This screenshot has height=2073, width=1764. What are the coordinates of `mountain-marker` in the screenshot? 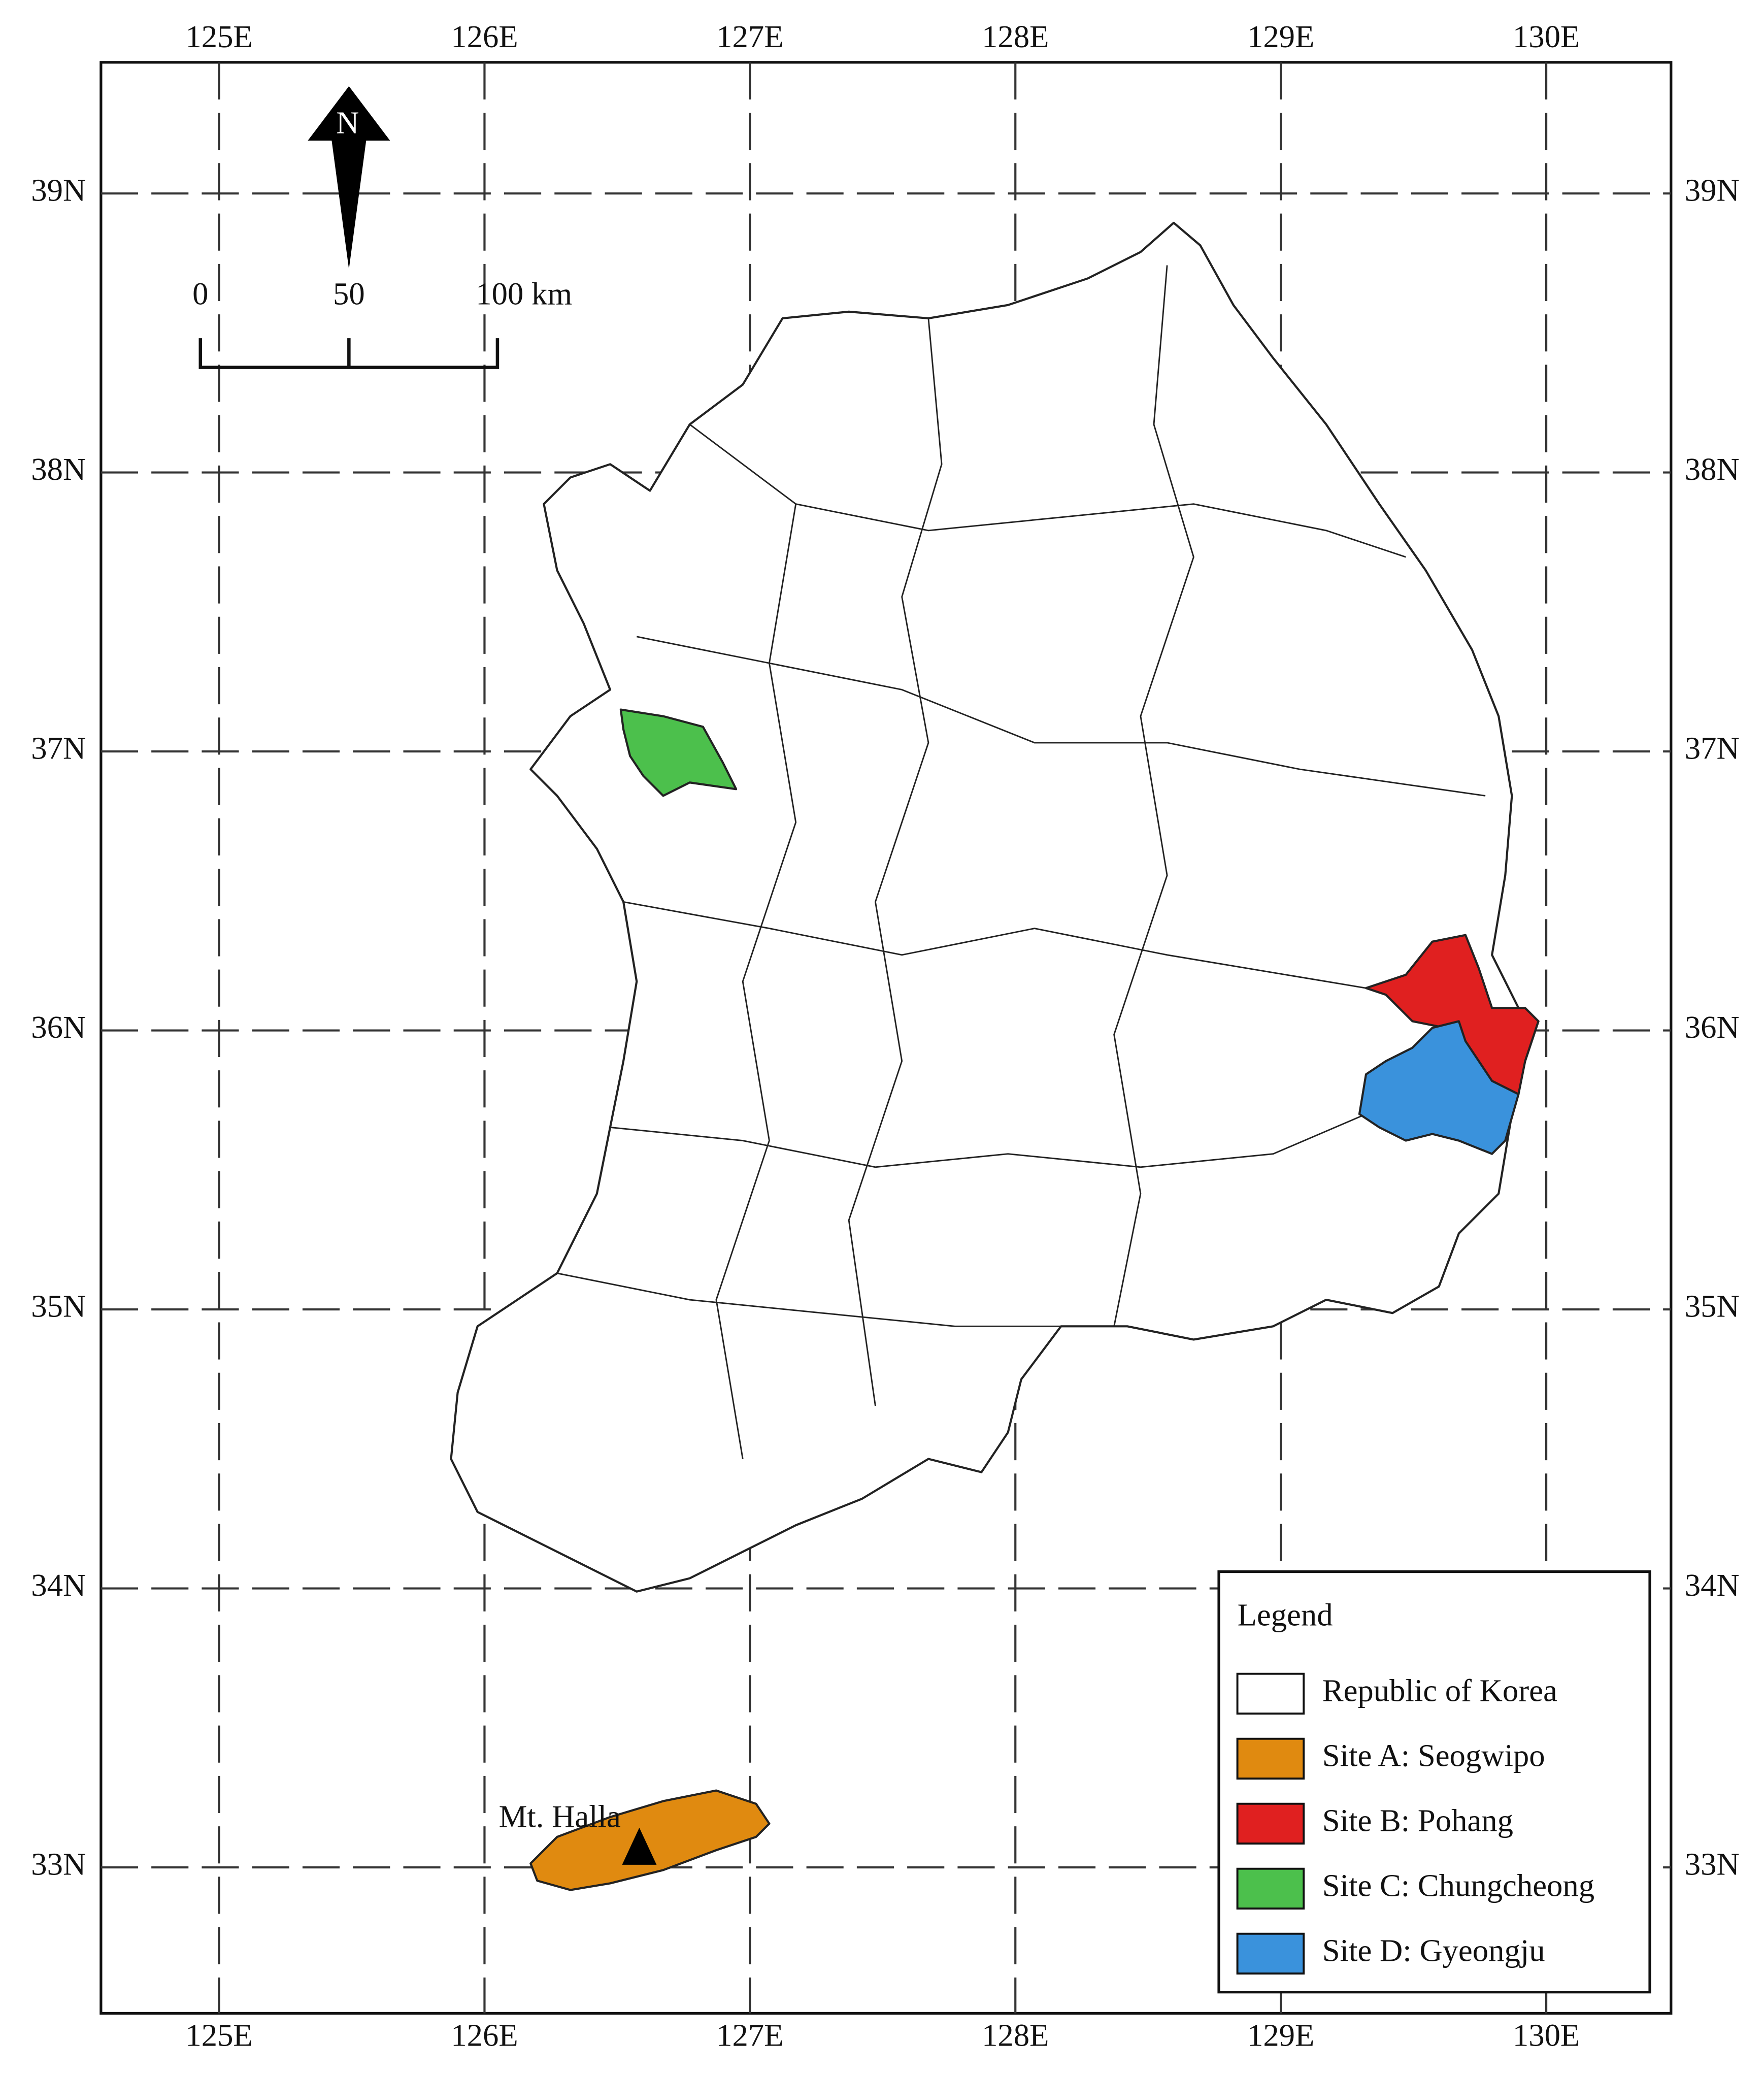 It's located at (639, 1846).